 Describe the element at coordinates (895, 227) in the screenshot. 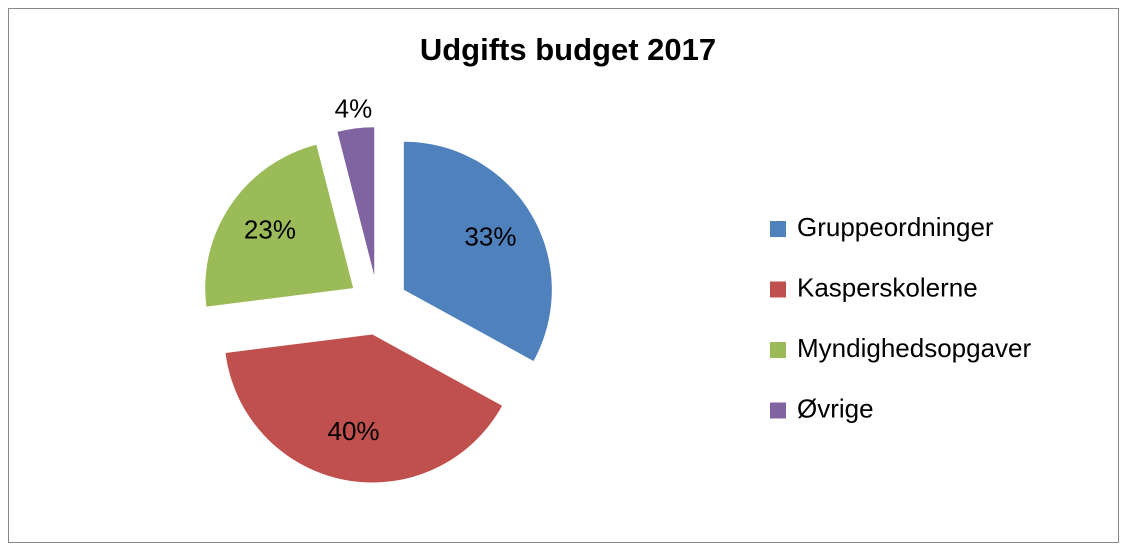

I see `legend-label: Gruppeordninger` at that location.